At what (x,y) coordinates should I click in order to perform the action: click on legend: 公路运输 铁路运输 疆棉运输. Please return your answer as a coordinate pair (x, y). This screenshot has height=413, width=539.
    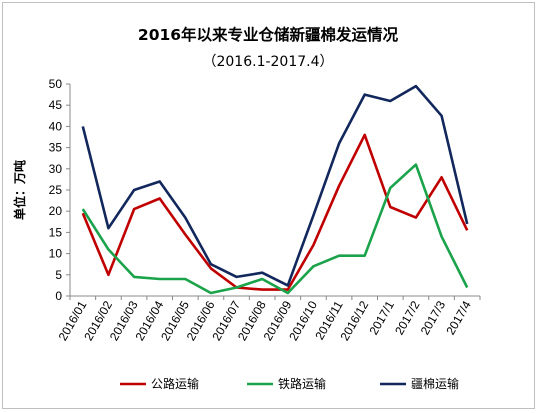
    Looking at the image, I should click on (289, 383).